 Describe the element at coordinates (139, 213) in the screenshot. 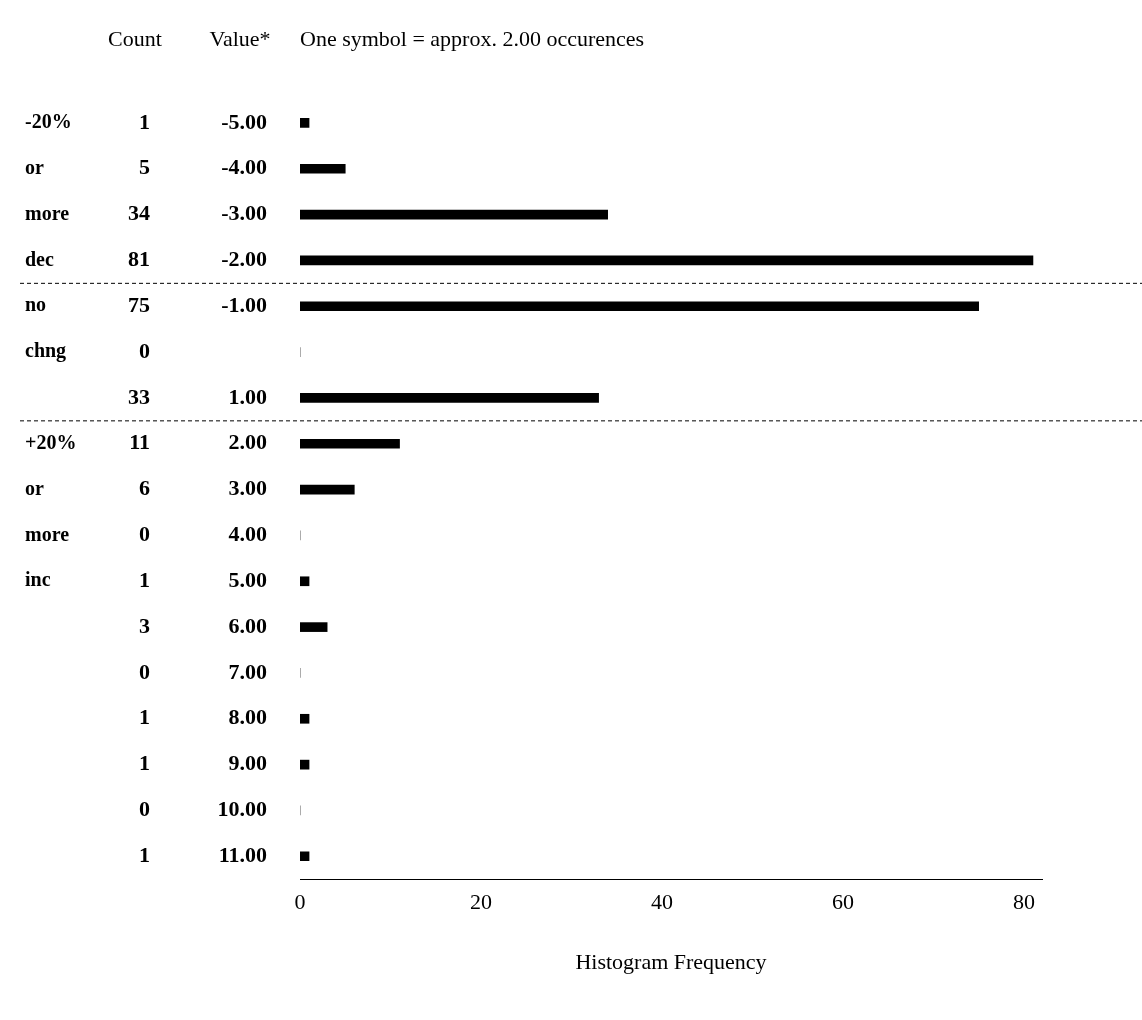

I see `data-label: 34` at that location.